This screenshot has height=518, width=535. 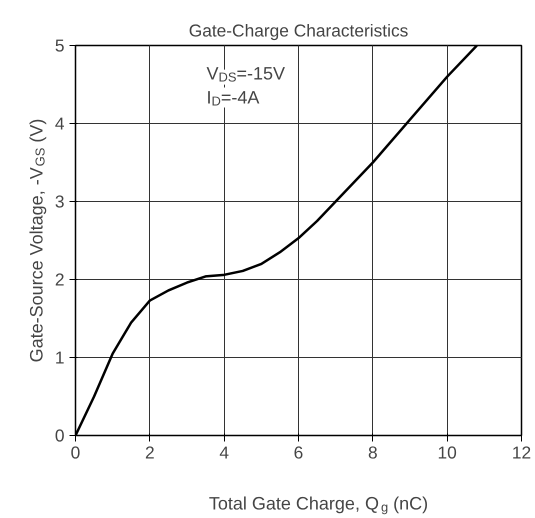 What do you see at coordinates (59, 124) in the screenshot?
I see `y-tick-label: 4` at bounding box center [59, 124].